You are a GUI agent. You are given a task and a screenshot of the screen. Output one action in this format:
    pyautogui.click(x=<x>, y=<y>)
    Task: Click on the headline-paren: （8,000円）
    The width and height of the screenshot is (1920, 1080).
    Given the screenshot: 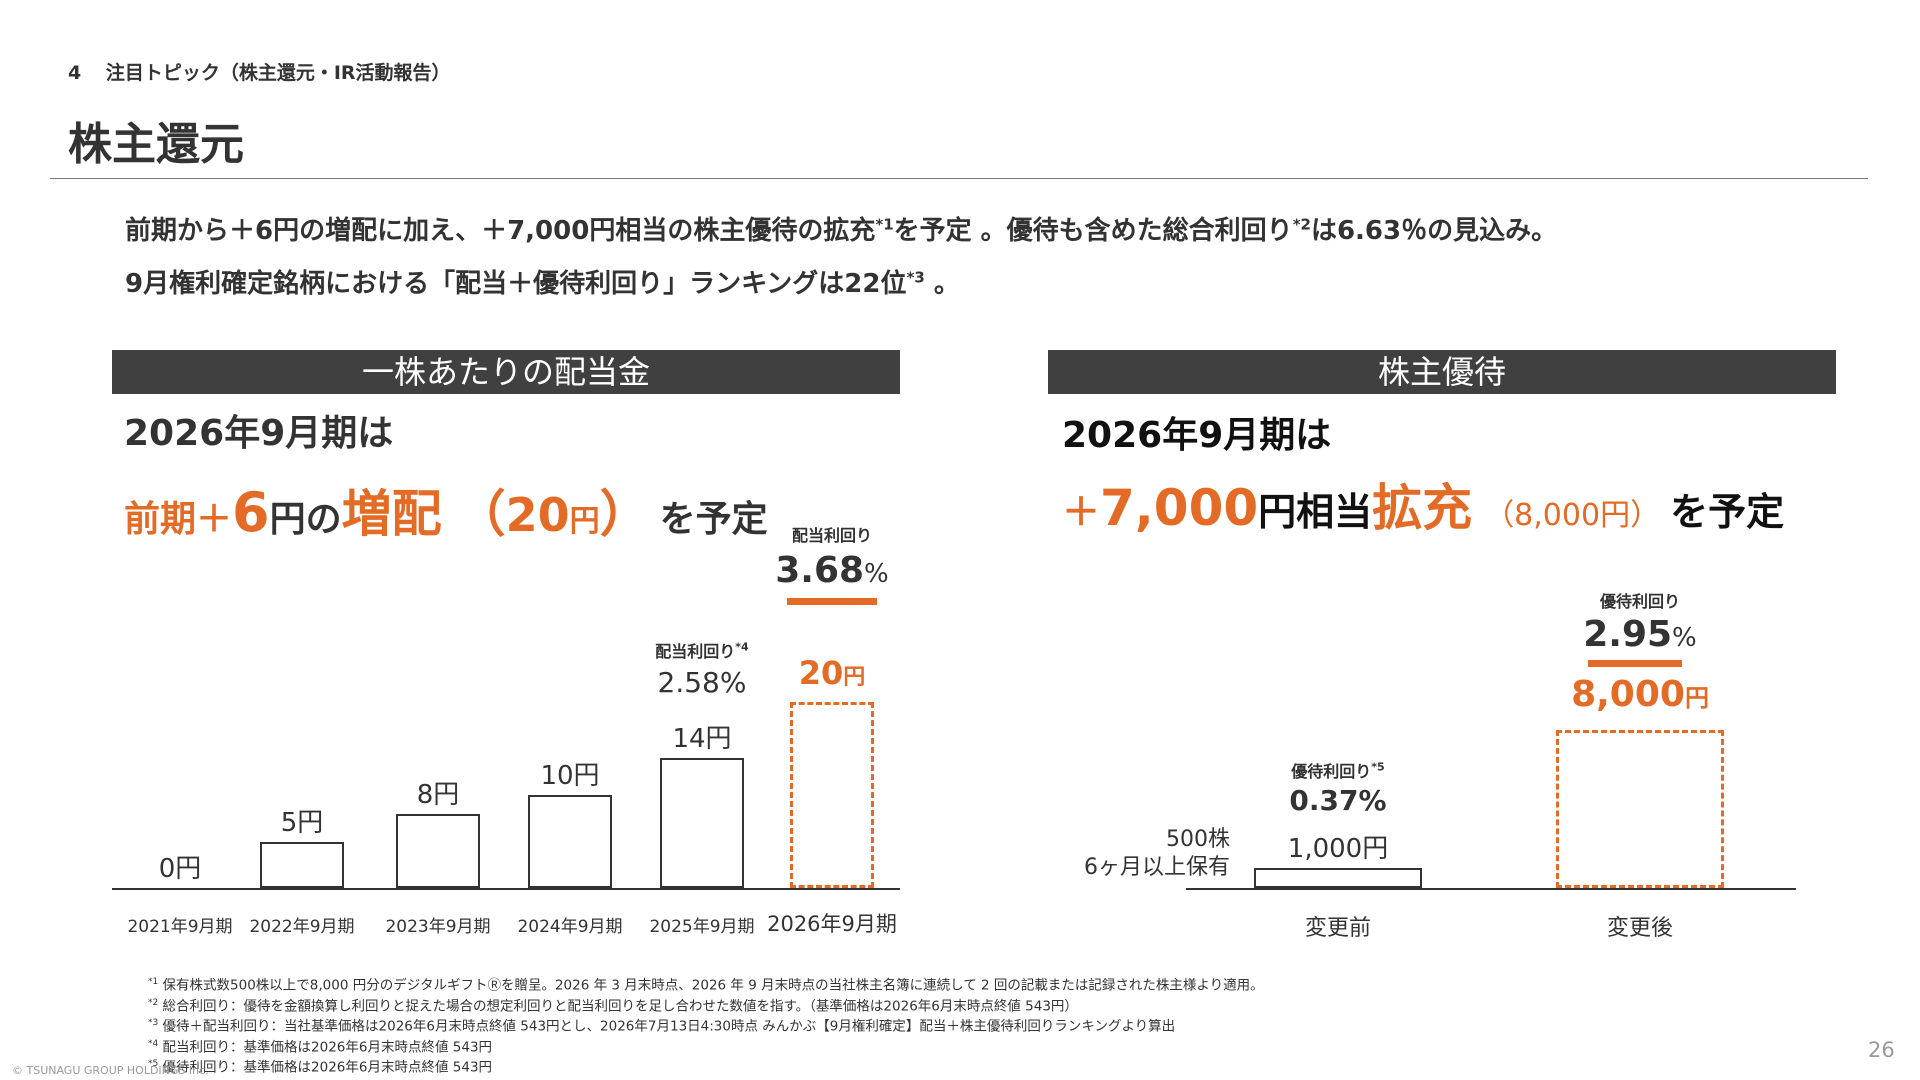 What is the action you would take?
    pyautogui.click(x=1572, y=515)
    